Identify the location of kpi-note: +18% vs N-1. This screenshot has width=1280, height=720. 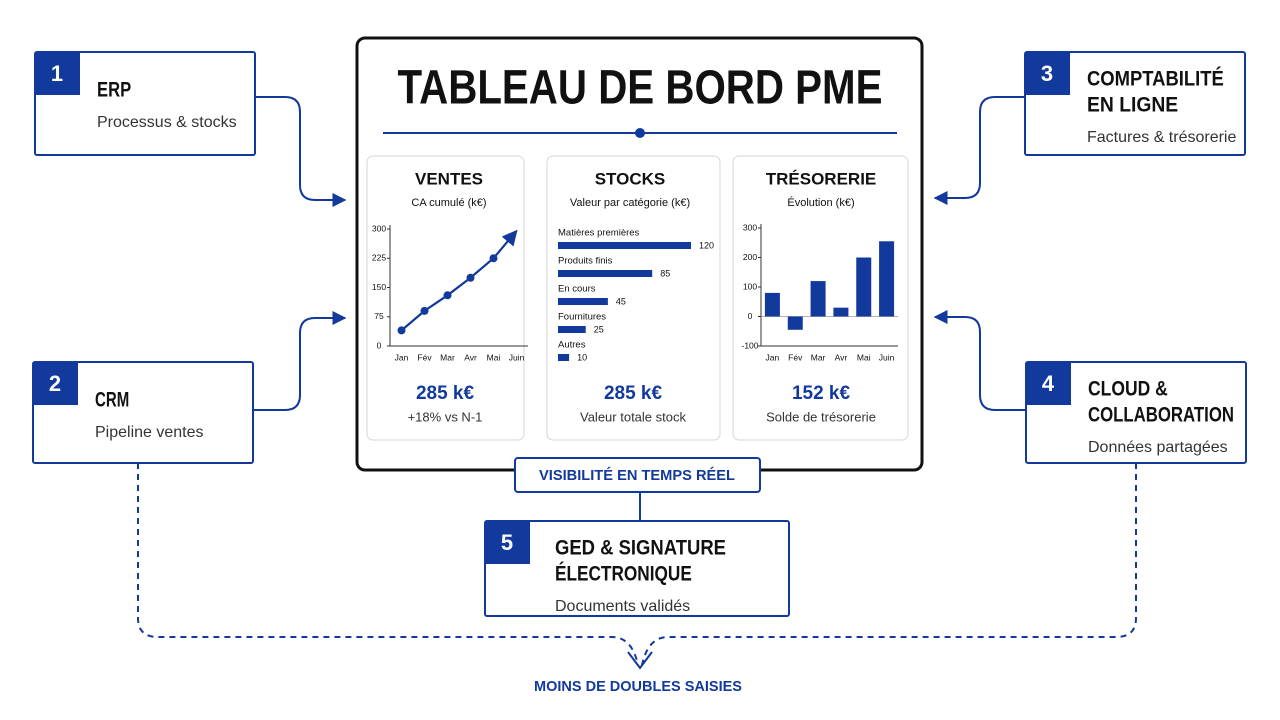
(445, 416).